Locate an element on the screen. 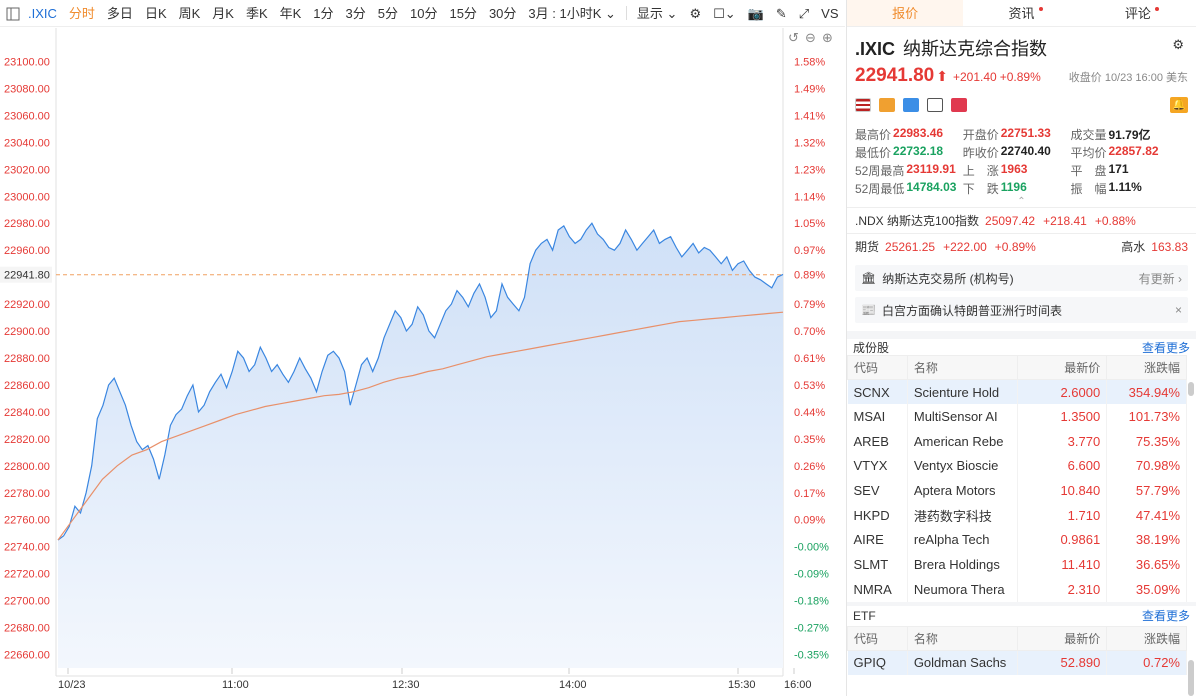 Image resolution: width=1196 pixels, height=696 pixels. table-row: SCNX Scienture Hold 2.6000 354.94% is located at coordinates (1017, 392).